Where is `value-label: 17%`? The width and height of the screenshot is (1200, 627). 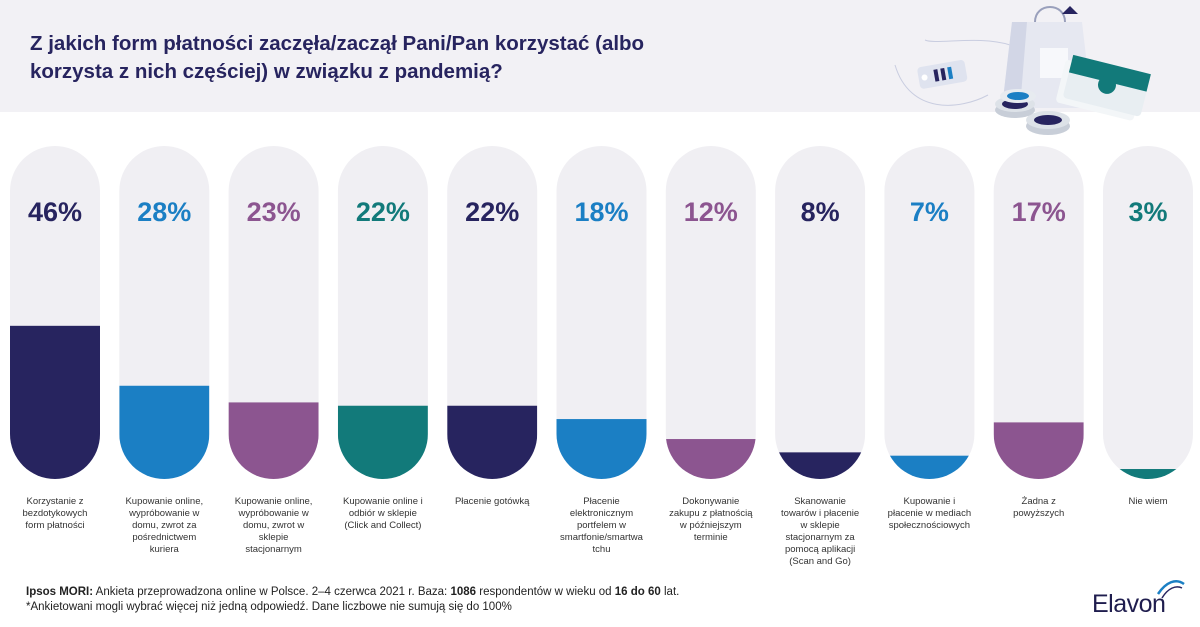
value-label: 17% is located at coordinates (1039, 212).